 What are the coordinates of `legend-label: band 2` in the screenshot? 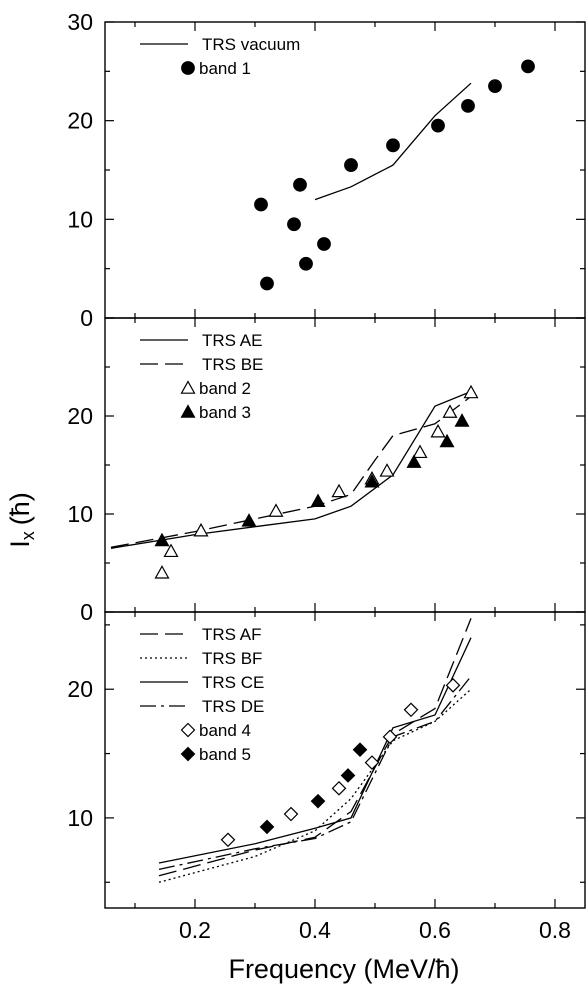 It's located at (225, 388).